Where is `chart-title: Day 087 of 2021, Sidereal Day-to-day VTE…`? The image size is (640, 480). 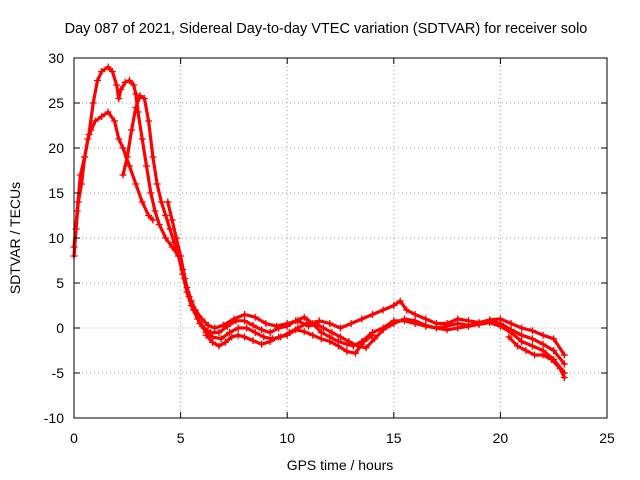 chart-title: Day 087 of 2021, Sidereal Day-to-day VTE… is located at coordinates (326, 29).